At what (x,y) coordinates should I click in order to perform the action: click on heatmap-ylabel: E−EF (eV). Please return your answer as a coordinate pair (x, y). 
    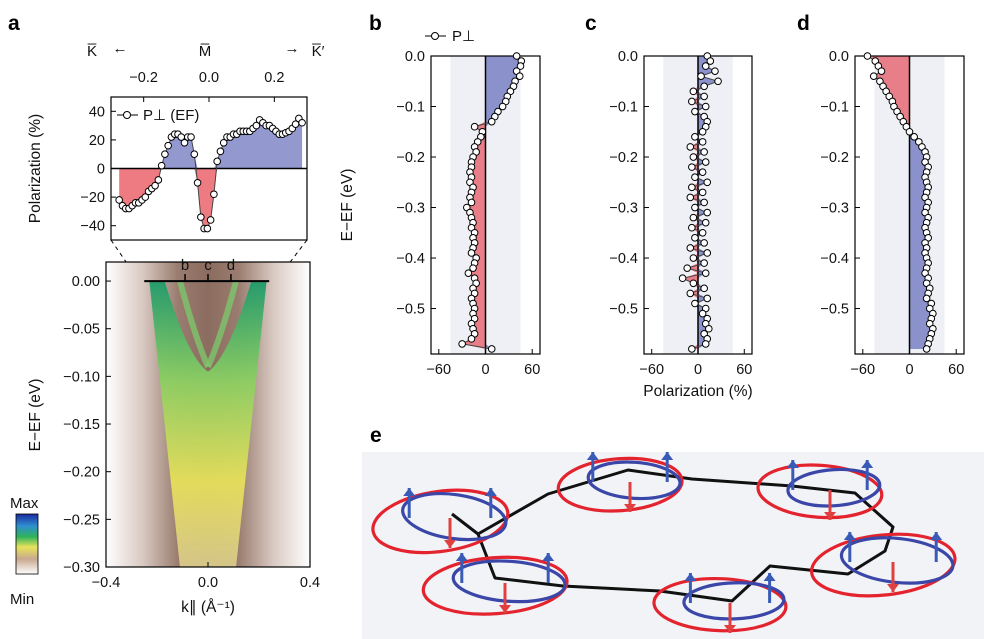
    Looking at the image, I should click on (35, 415).